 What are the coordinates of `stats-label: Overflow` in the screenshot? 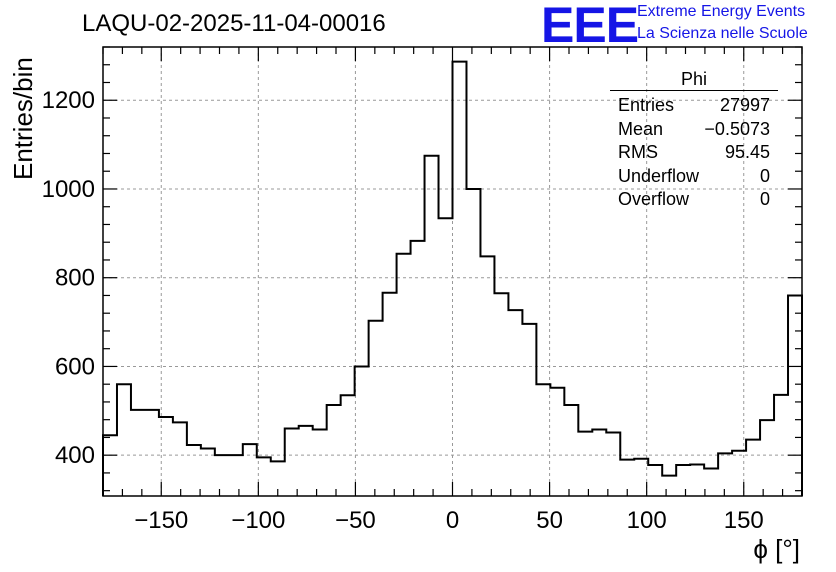 It's located at (654, 199).